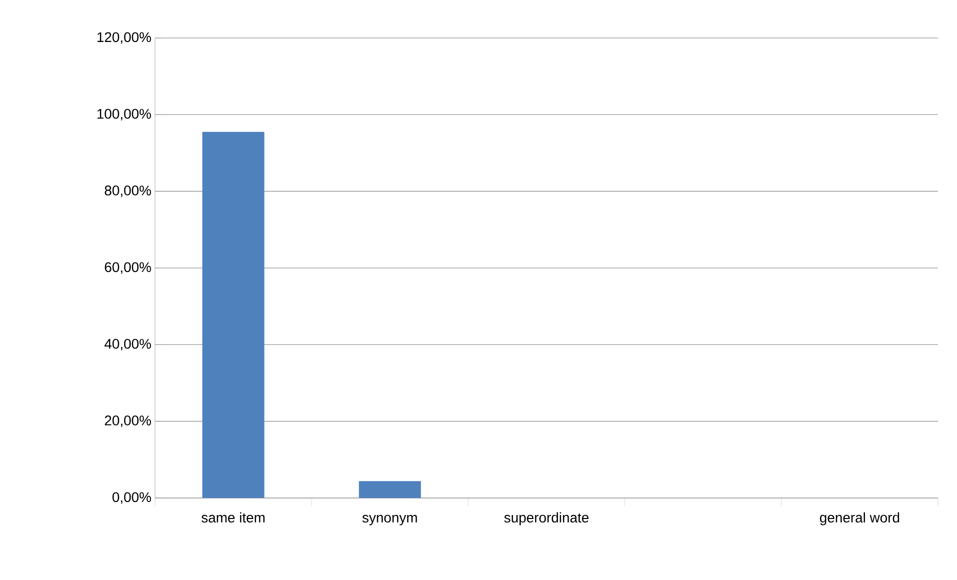 Image resolution: width=957 pixels, height=580 pixels. What do you see at coordinates (127, 268) in the screenshot?
I see `y-tick-label: 60,00%` at bounding box center [127, 268].